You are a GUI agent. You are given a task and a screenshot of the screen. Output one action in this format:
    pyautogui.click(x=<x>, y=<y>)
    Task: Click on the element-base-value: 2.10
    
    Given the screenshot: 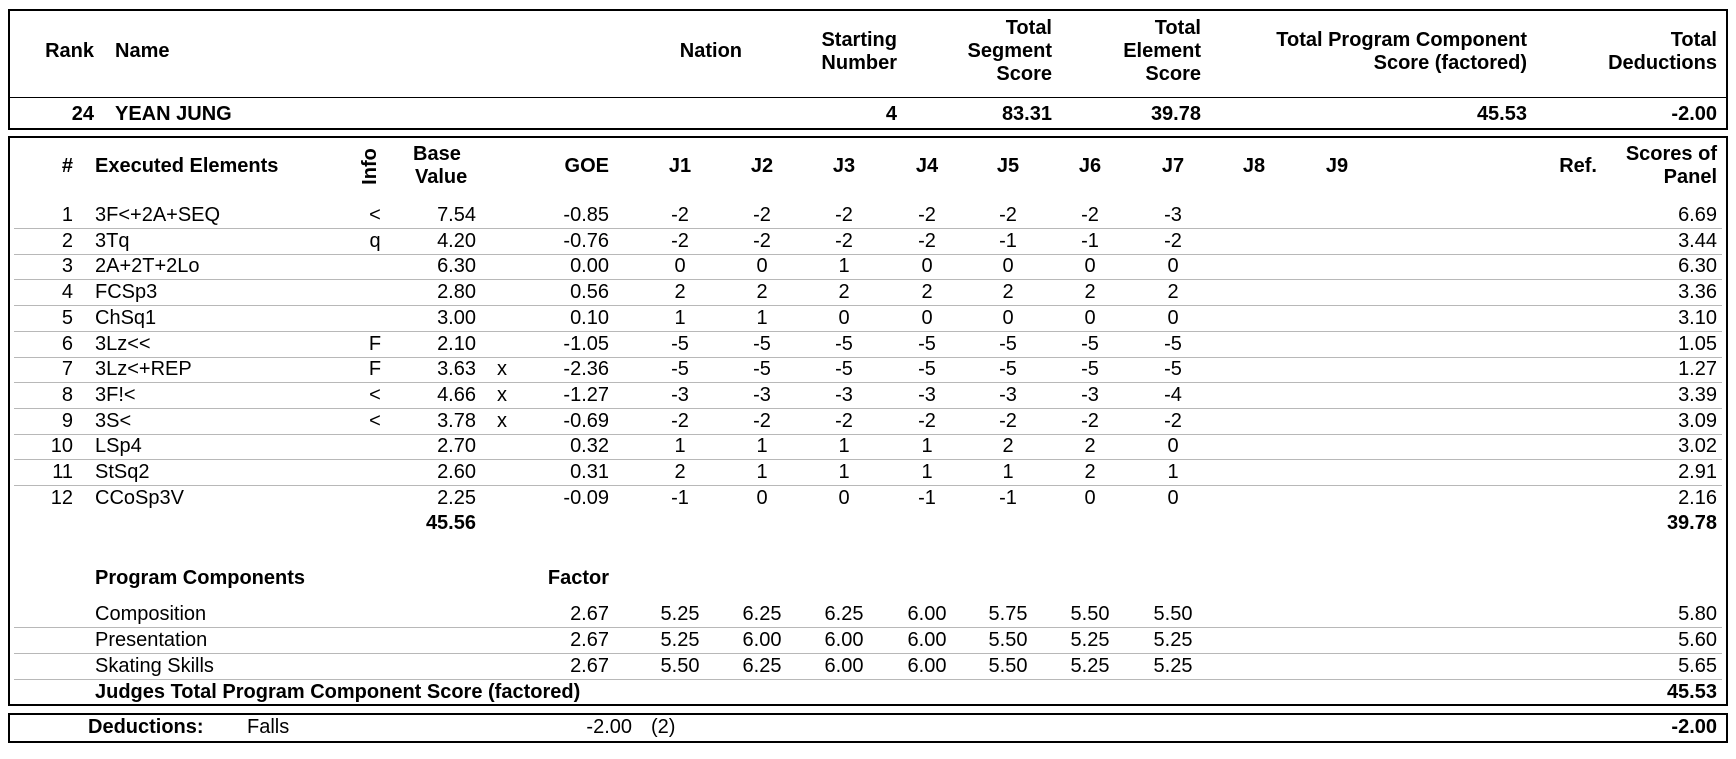 What is the action you would take?
    pyautogui.click(x=456, y=344)
    